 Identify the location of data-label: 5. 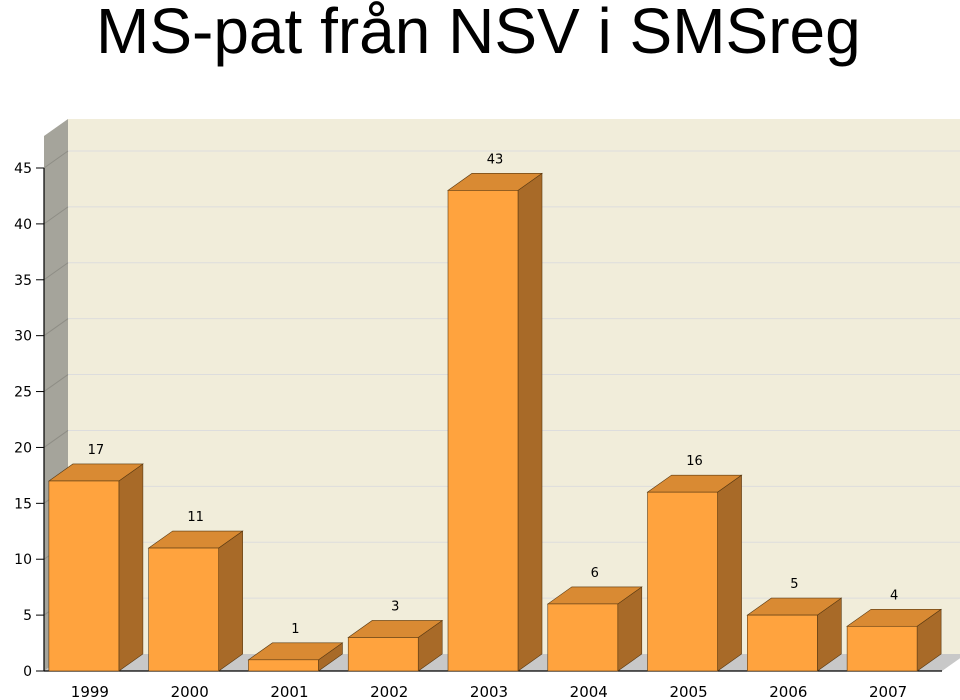
(794, 584).